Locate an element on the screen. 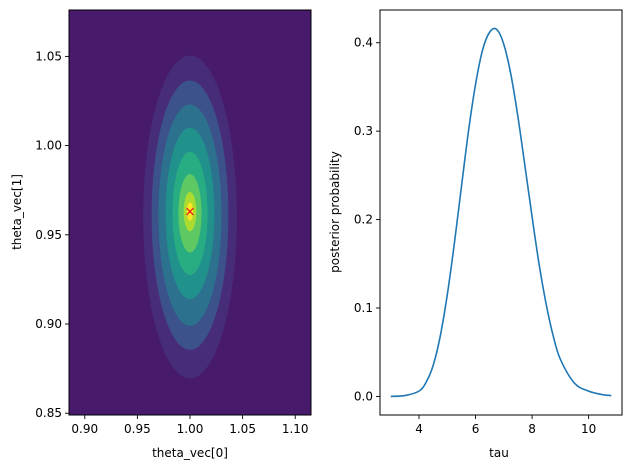 The image size is (629, 470). contour-y-tick-label: 0.85 is located at coordinates (48, 413).